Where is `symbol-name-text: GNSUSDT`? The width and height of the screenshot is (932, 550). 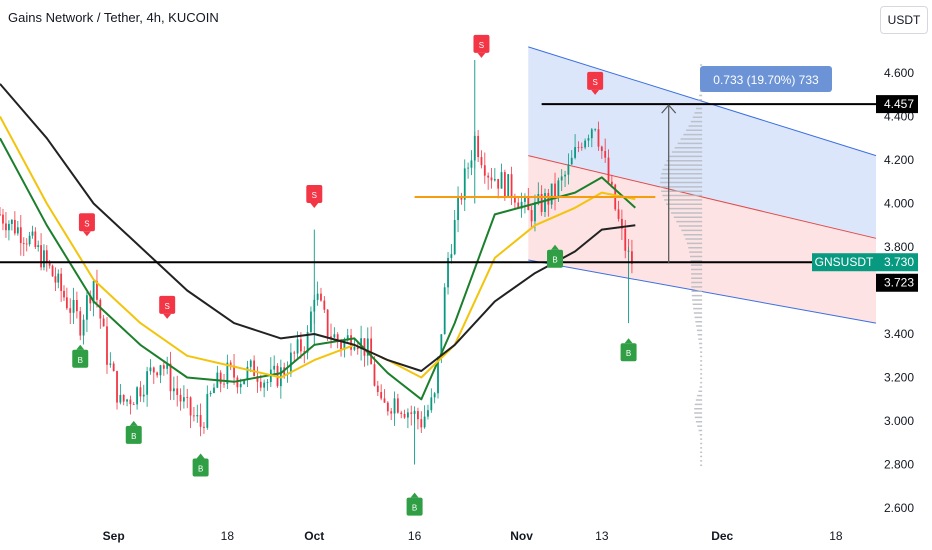 symbol-name-text: GNSUSDT is located at coordinates (844, 262).